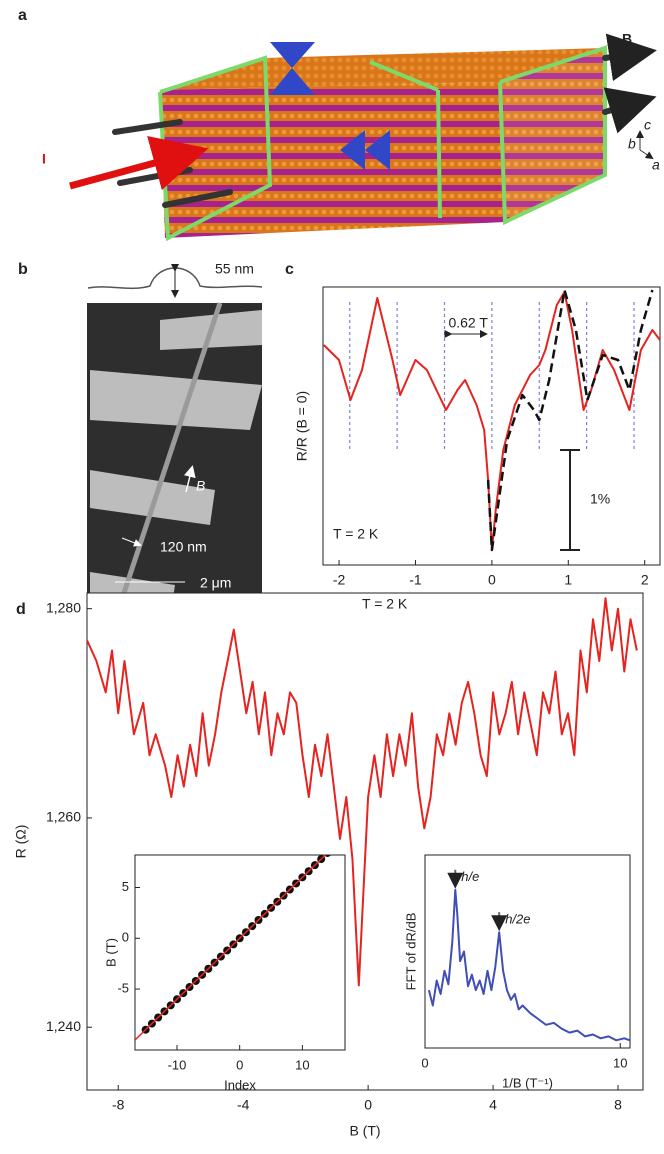 The width and height of the screenshot is (664, 1154). I want to click on x-tick-label: 4, so click(493, 1105).